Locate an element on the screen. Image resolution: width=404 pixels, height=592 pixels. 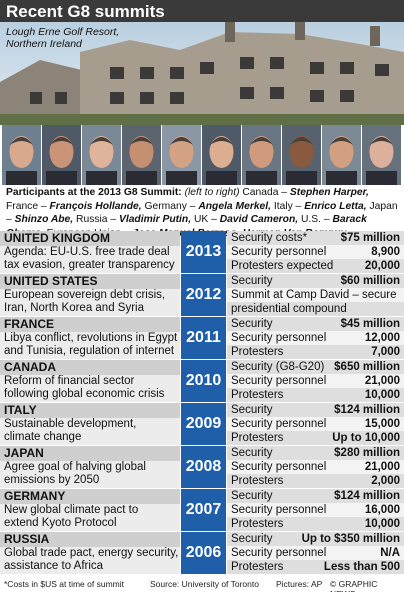
country: UNITED KINGDOM is located at coordinates (57, 238).